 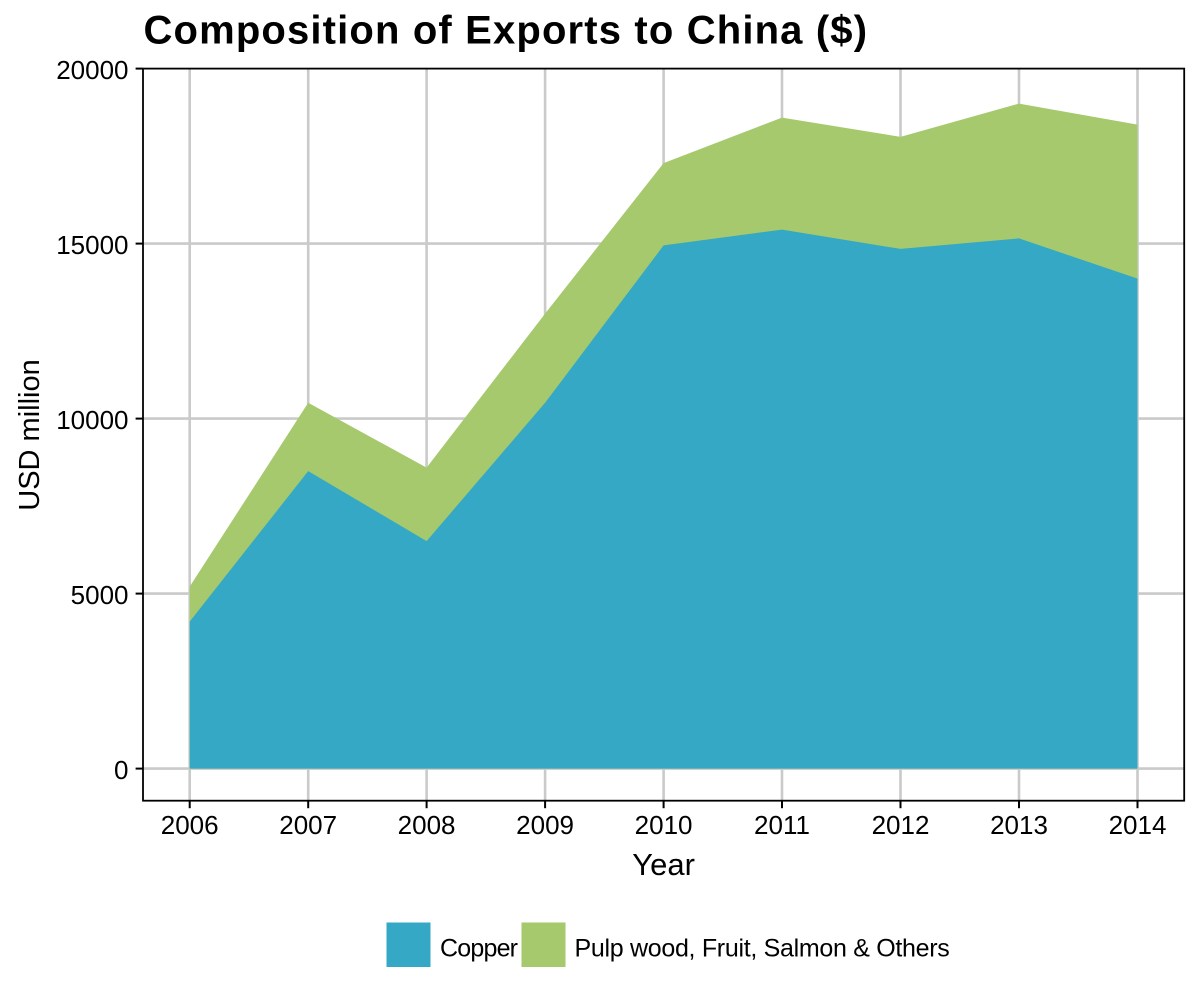 What do you see at coordinates (92, 245) in the screenshot?
I see `svg-text: 15000` at bounding box center [92, 245].